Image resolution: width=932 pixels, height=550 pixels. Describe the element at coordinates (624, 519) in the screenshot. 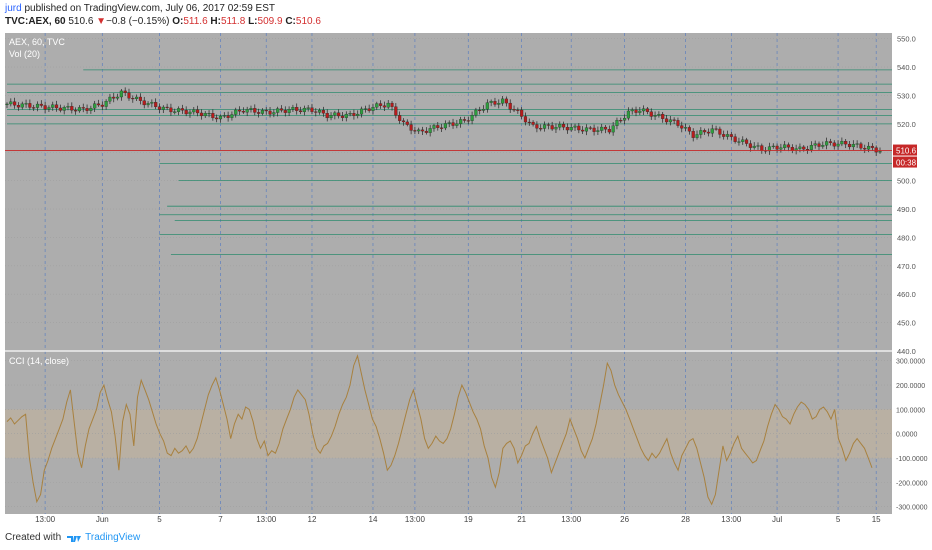

I see `time-tick-label: 26` at that location.